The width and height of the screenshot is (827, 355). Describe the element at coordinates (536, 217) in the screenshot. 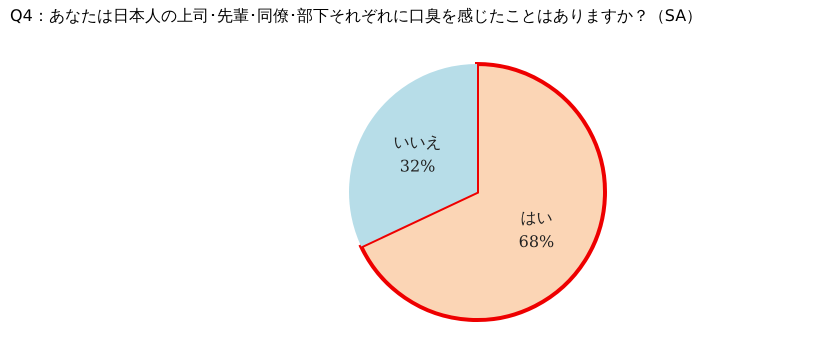

I see `slice-label: はい` at that location.